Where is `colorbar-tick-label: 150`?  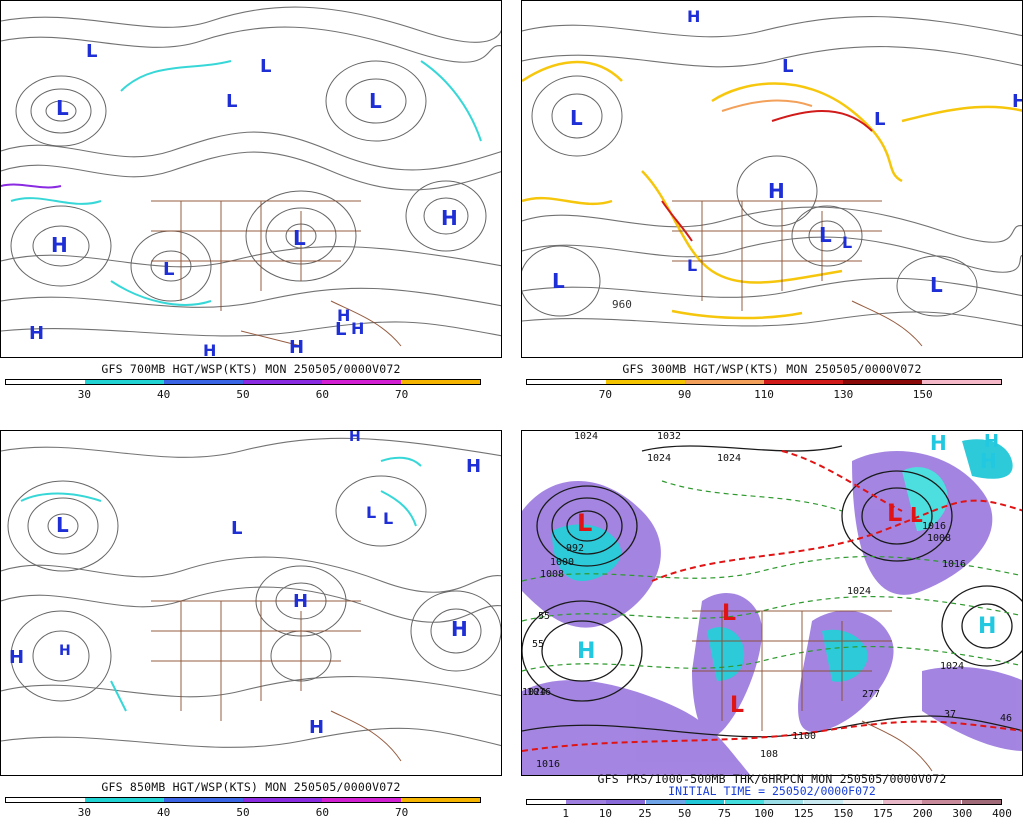
colorbar-tick-label: 150 is located at coordinates (843, 813).